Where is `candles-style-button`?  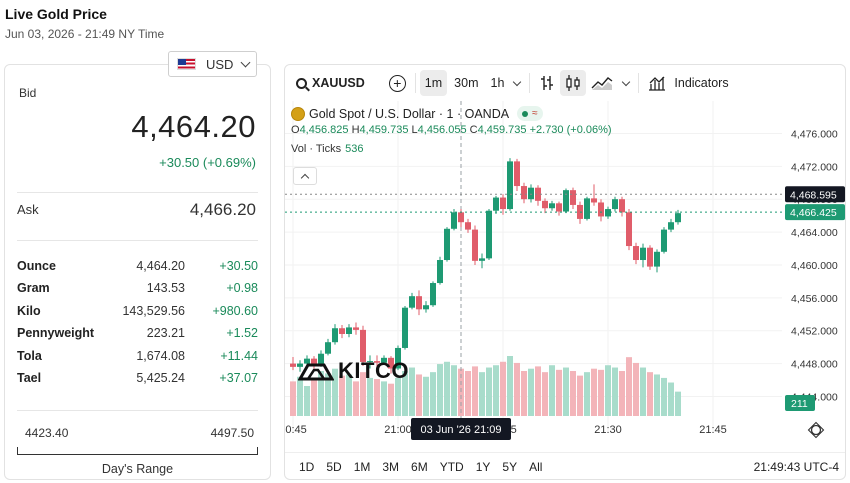 candles-style-button is located at coordinates (573, 83).